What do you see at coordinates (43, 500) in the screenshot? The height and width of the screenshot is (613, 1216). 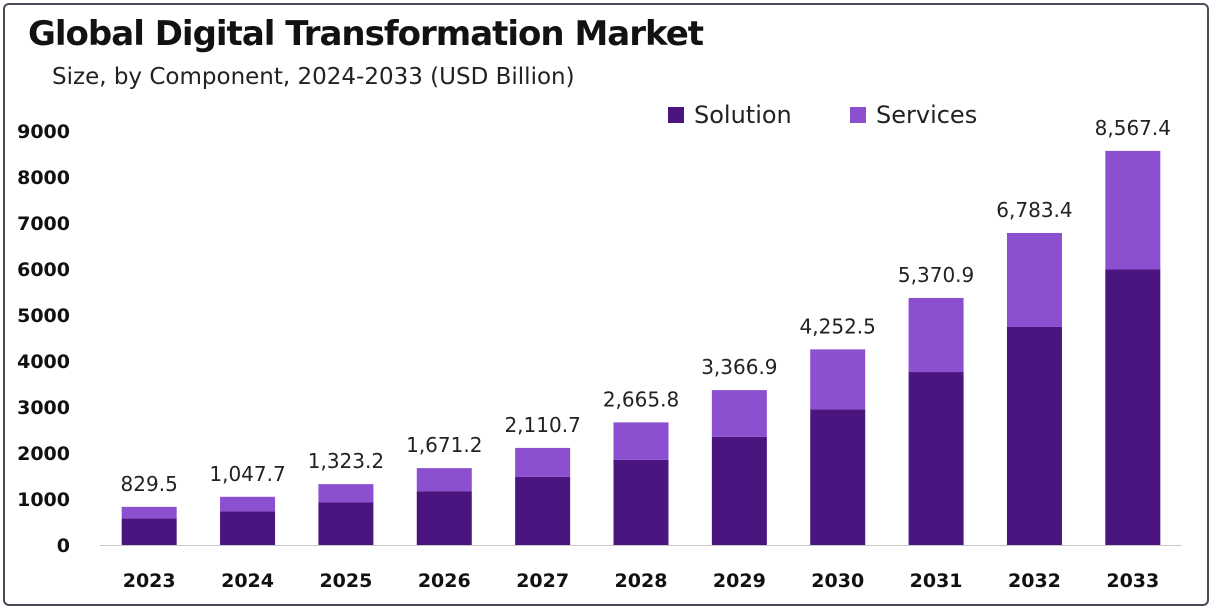 I see `y-tick-label: 1000` at bounding box center [43, 500].